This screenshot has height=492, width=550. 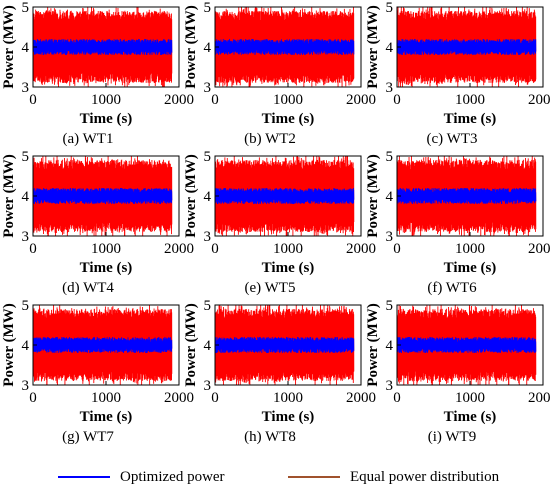 I want to click on x-tick-label-9-2000: 2000, so click(x=539, y=398).